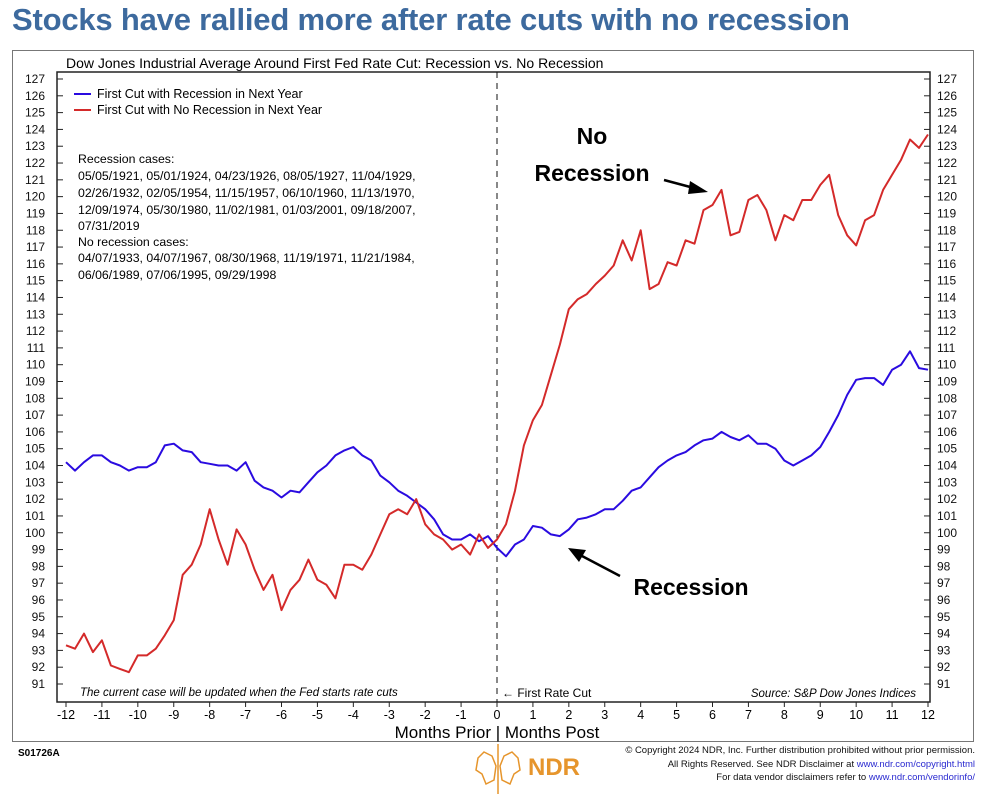  I want to click on y-tick-label-right: 97, so click(944, 583).